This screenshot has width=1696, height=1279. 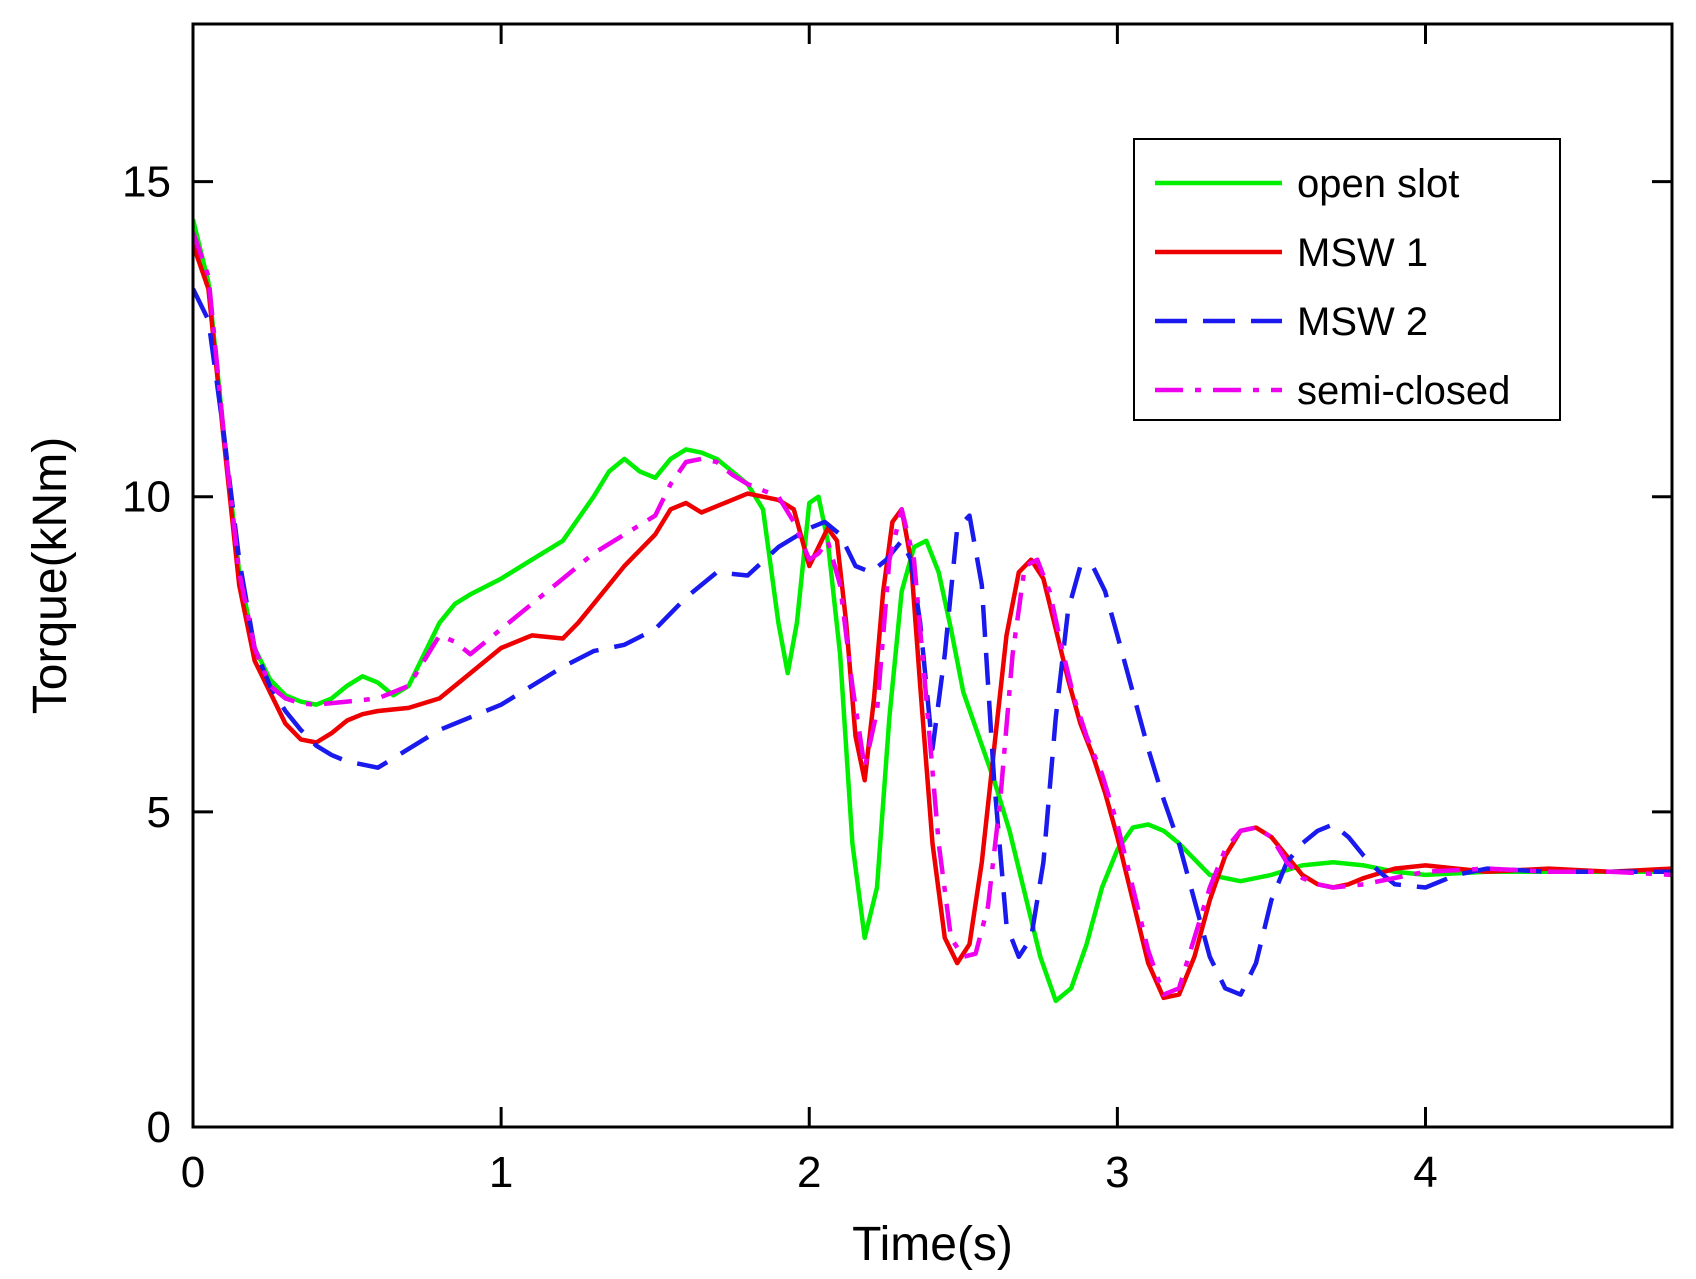 I want to click on legend-label: MSW 1, so click(x=1362, y=253).